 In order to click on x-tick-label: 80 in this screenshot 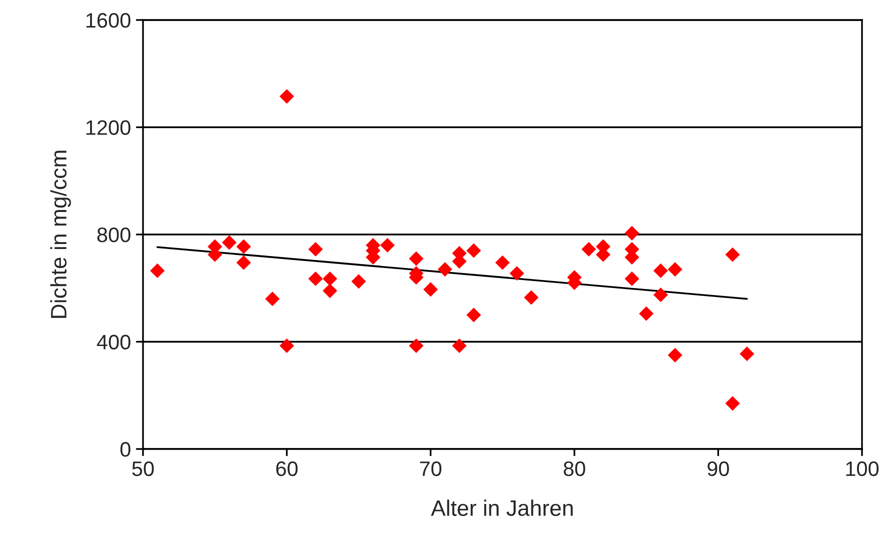, I will do `click(575, 468)`.